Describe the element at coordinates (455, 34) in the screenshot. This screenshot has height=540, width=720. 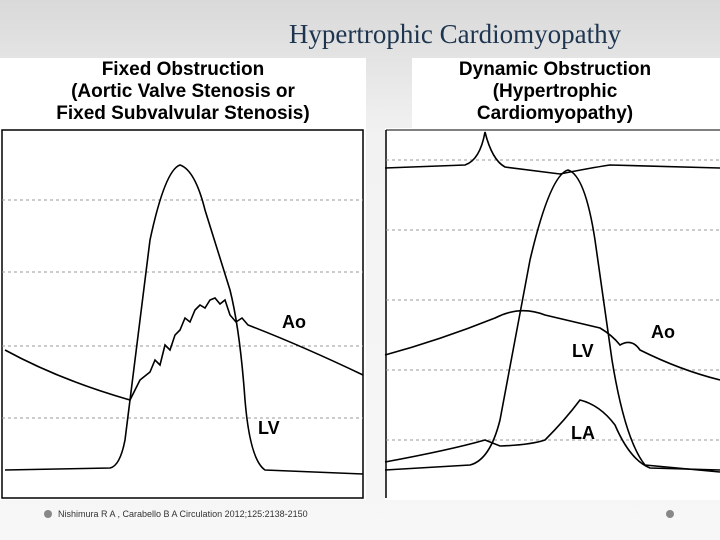
I see `slide-title: Hypertrophic Cardiomyopathy` at that location.